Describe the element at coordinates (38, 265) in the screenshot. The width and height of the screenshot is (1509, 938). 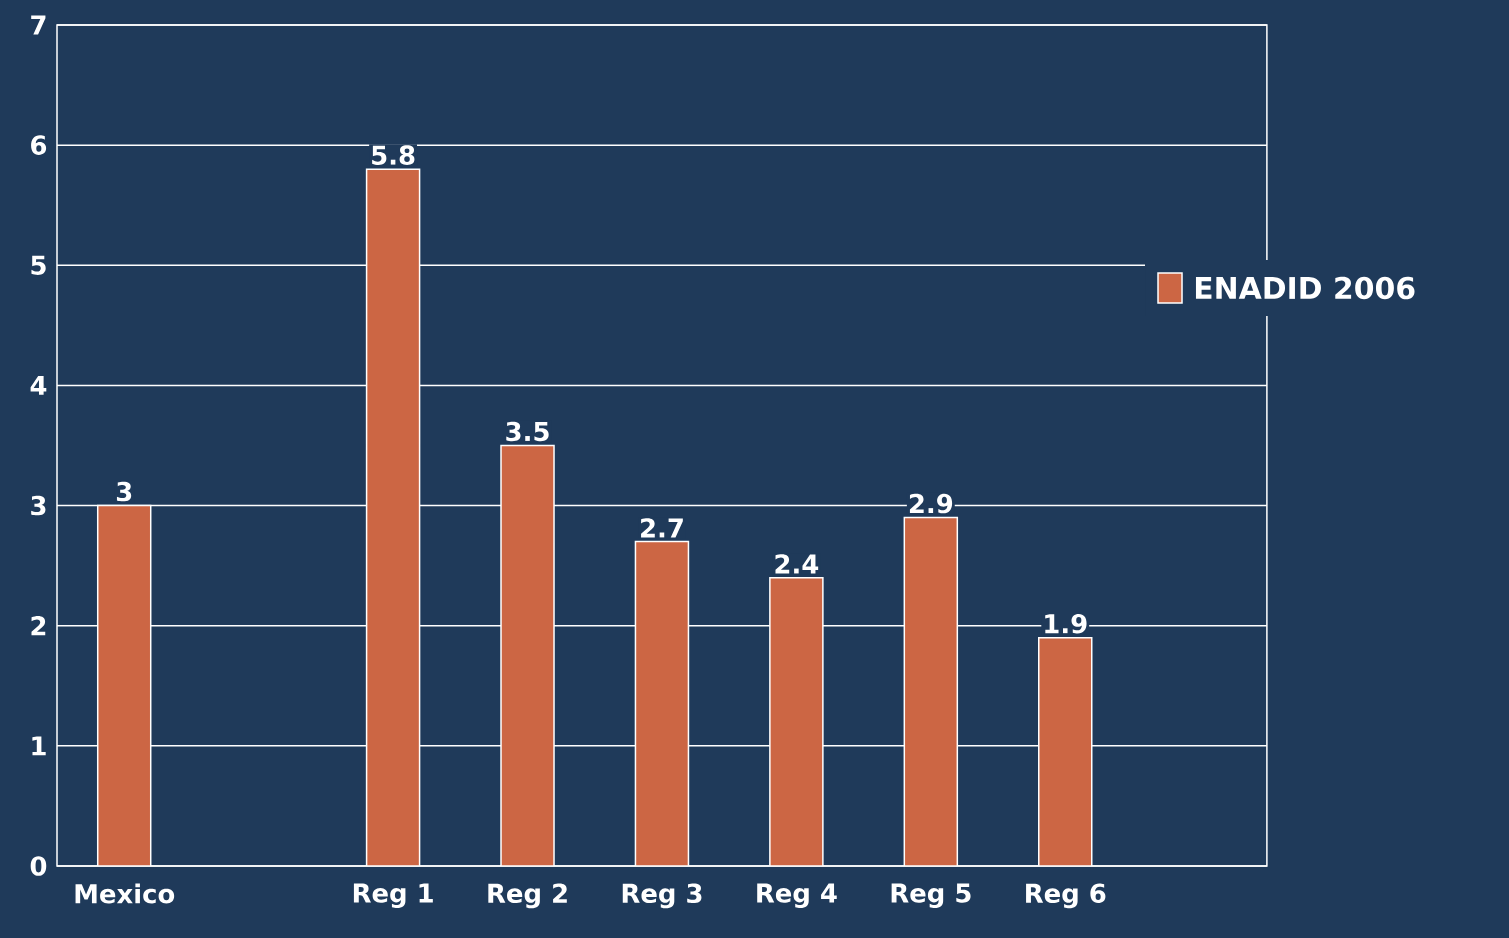
I see `y-tick-label: 5` at that location.